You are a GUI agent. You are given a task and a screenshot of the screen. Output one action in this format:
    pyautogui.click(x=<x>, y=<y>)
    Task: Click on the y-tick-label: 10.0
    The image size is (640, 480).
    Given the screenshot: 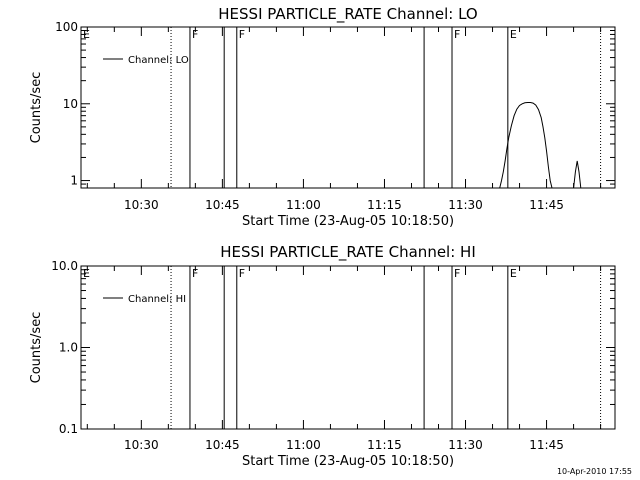 What is the action you would take?
    pyautogui.click(x=64, y=266)
    